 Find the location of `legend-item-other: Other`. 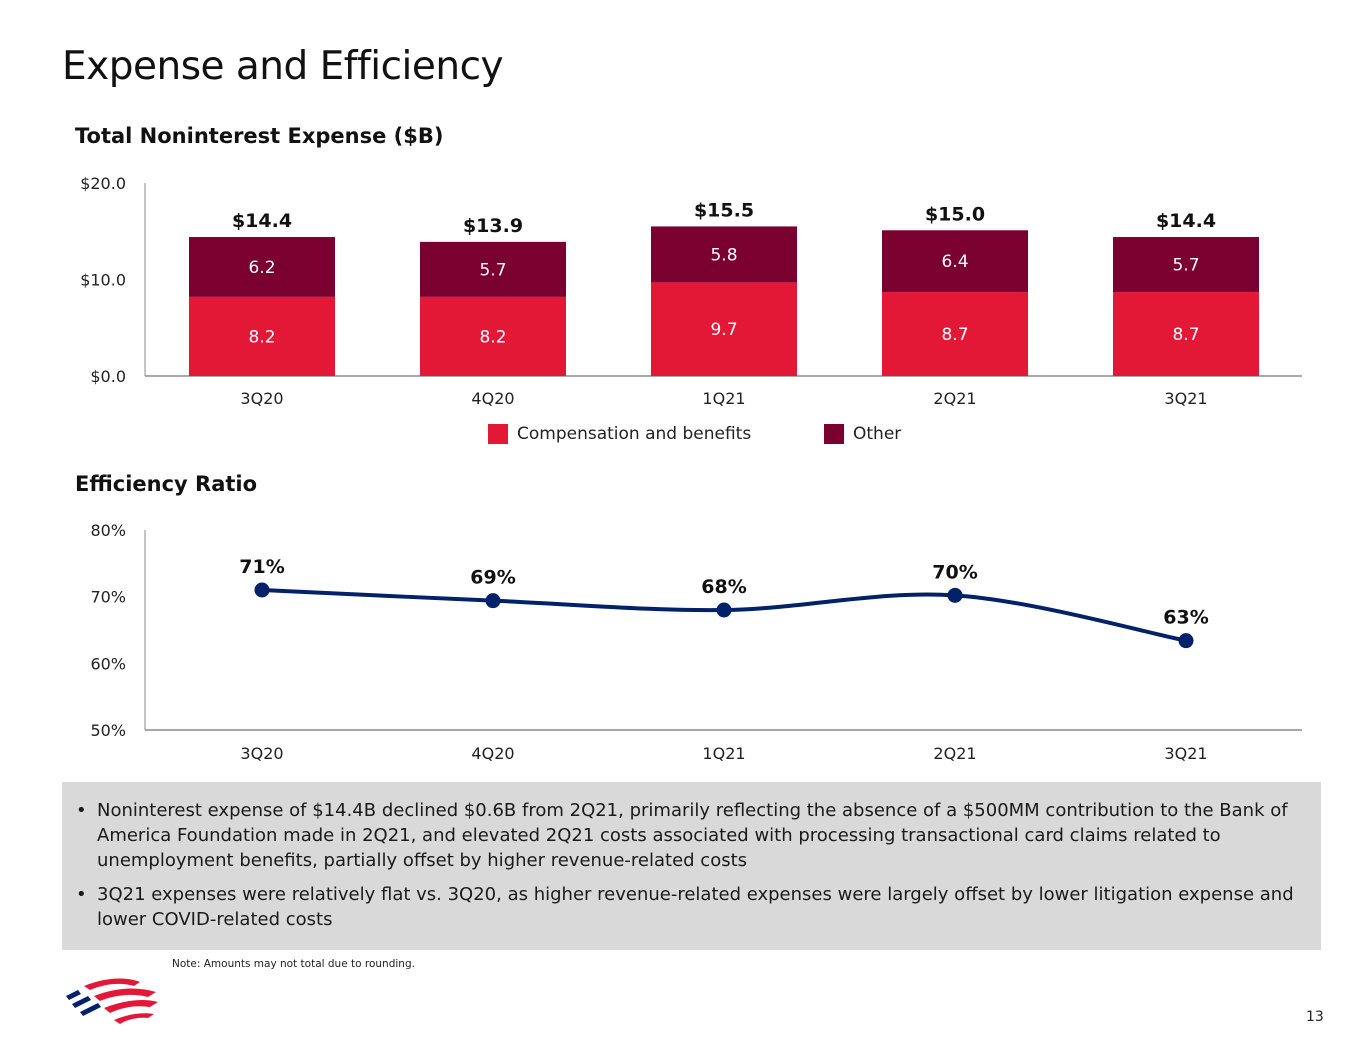

legend-item-other: Other is located at coordinates (862, 434).